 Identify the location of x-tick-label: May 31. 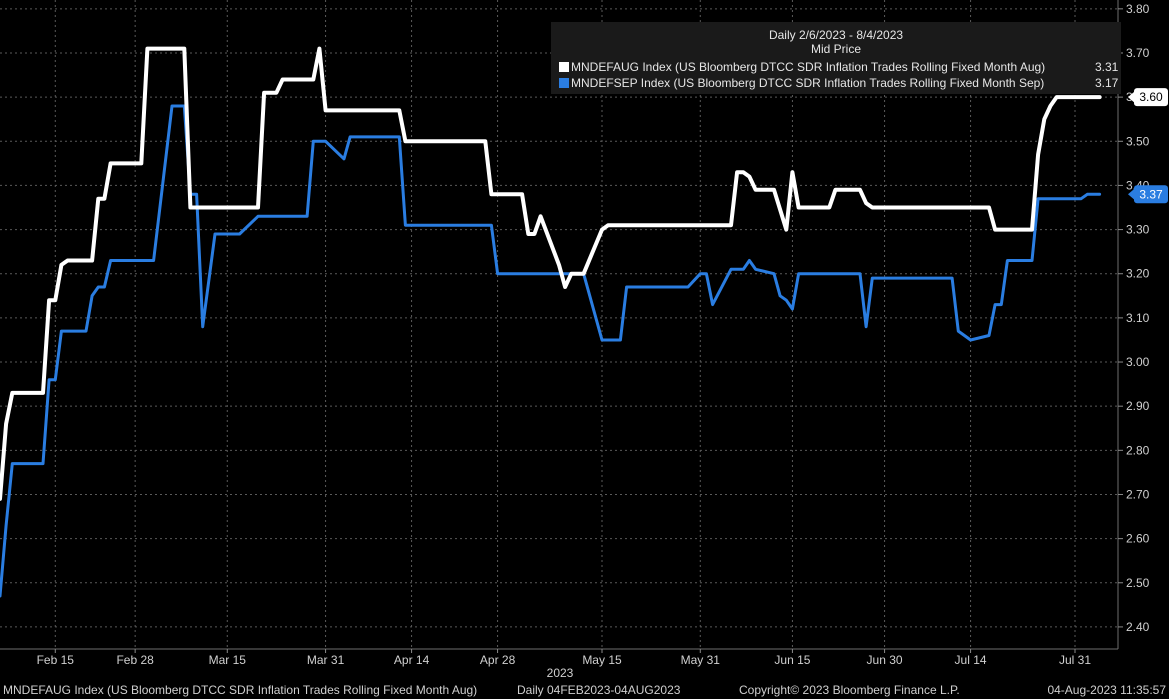
(701, 660).